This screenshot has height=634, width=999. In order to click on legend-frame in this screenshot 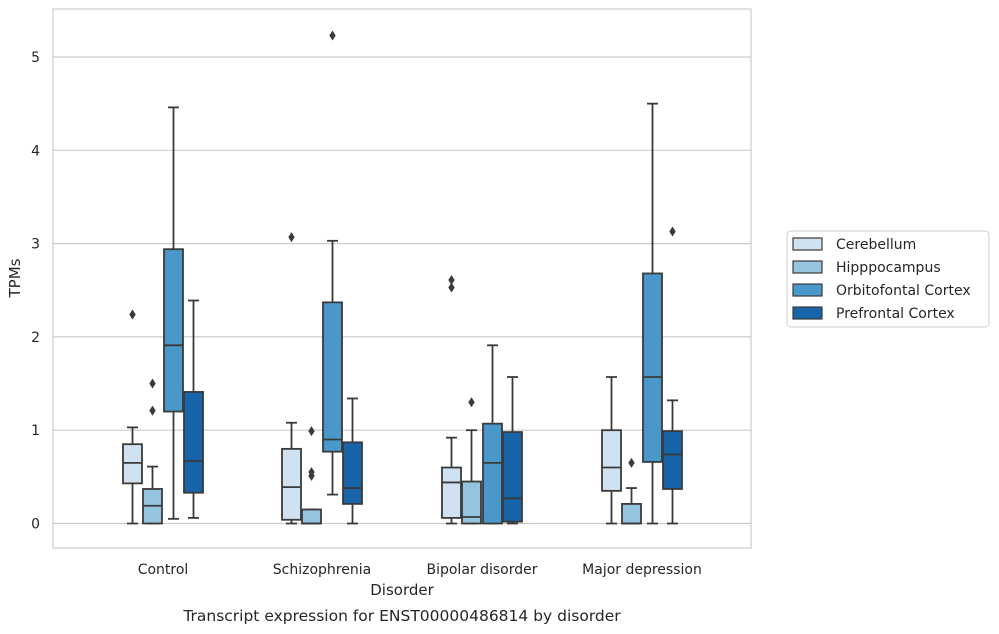, I will do `click(888, 279)`.